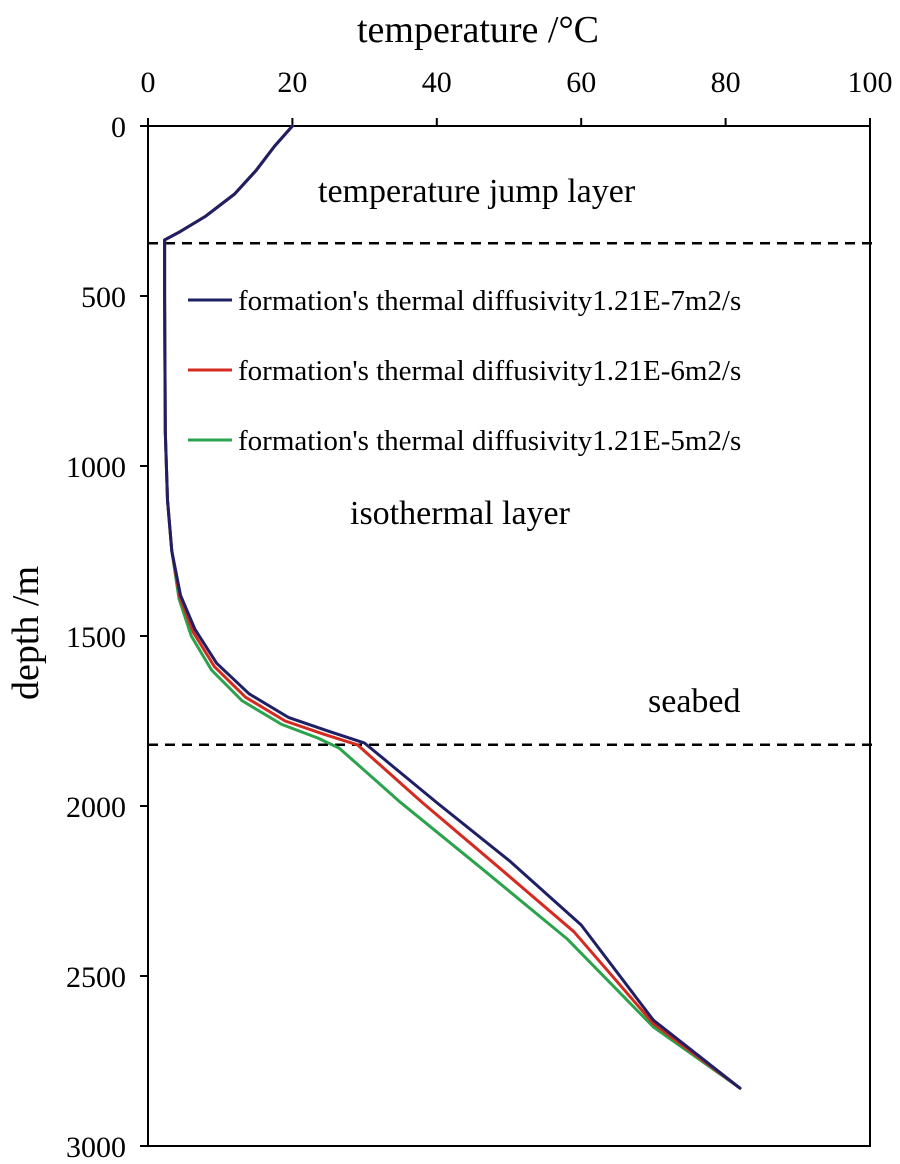 The image size is (900, 1164). I want to click on y-axis-title: depth /m, so click(26, 633).